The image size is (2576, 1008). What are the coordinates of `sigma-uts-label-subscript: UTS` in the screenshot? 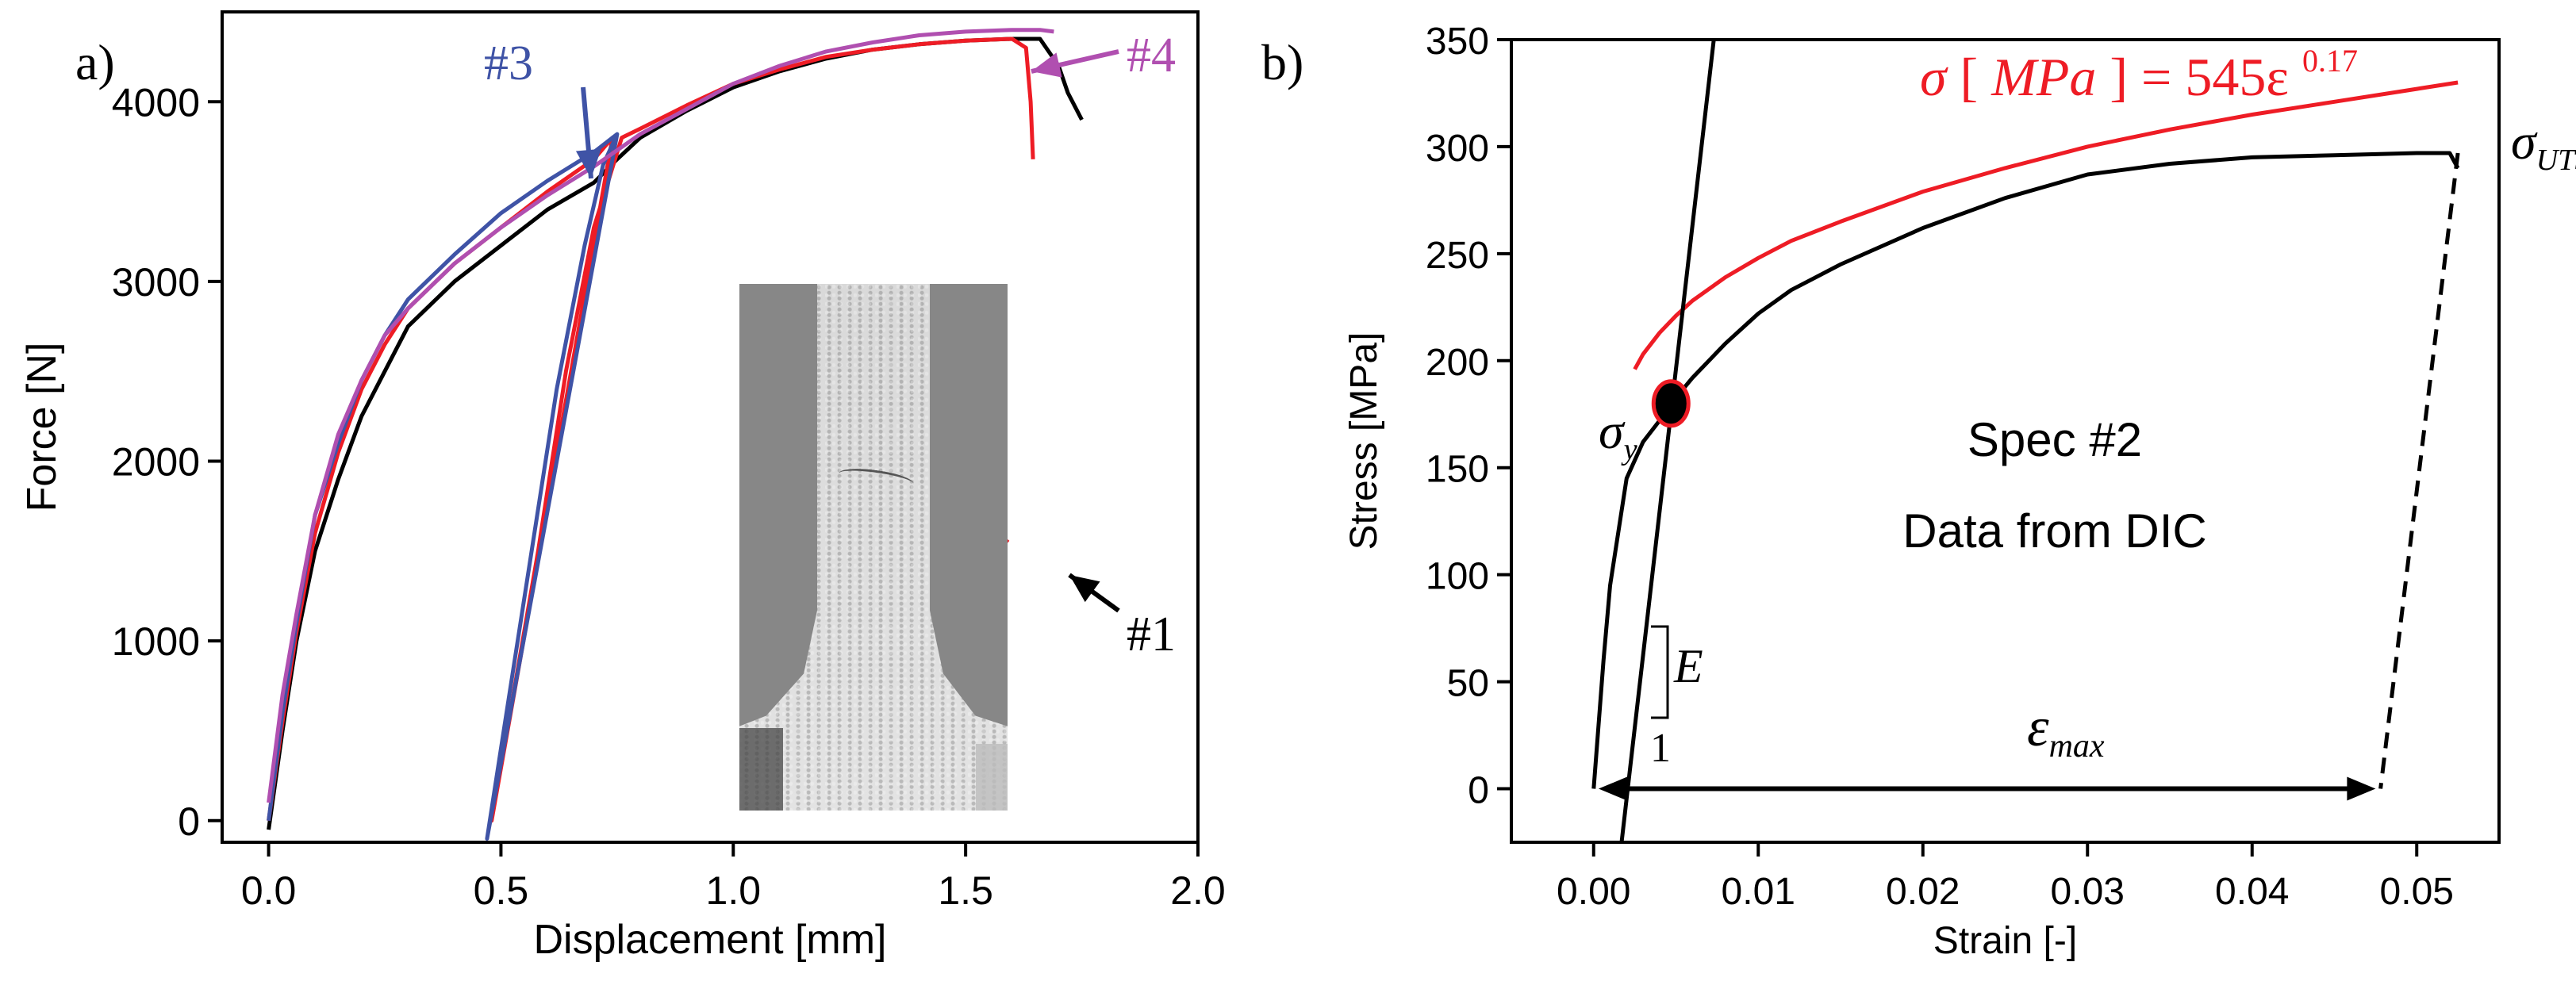 It's located at (2556, 160).